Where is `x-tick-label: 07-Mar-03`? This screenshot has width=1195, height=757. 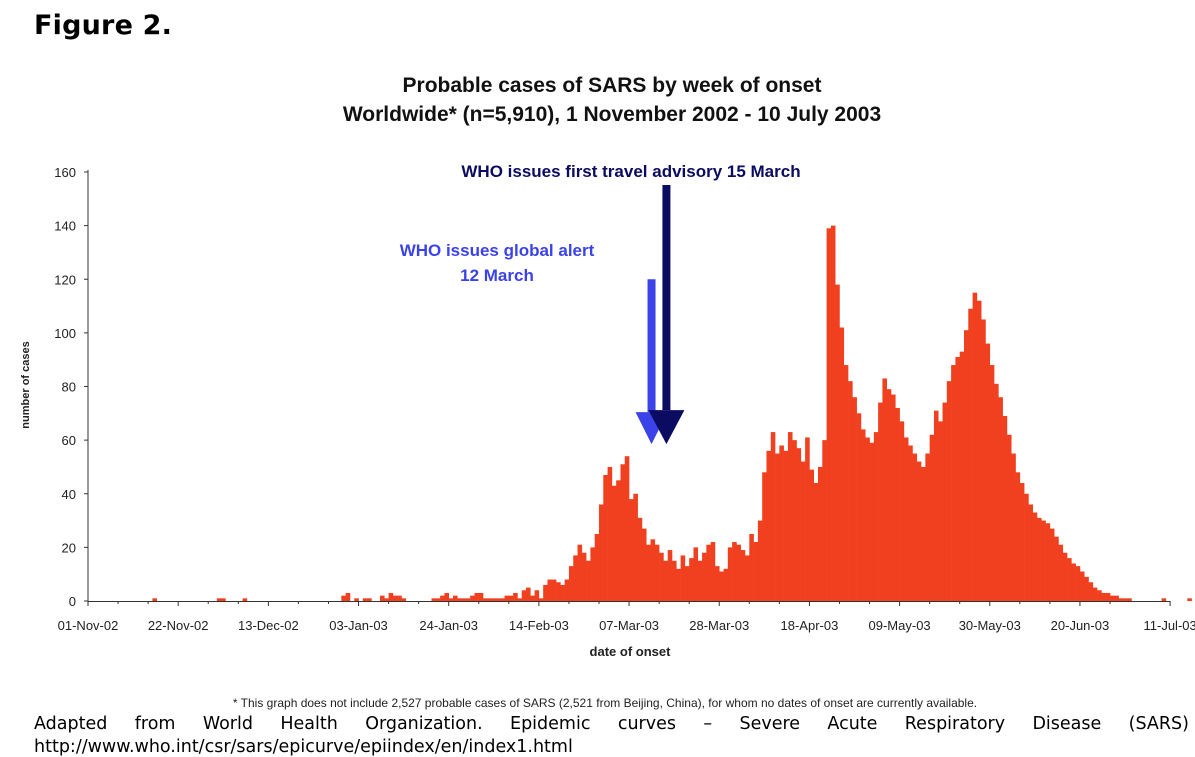 x-tick-label: 07-Mar-03 is located at coordinates (629, 625).